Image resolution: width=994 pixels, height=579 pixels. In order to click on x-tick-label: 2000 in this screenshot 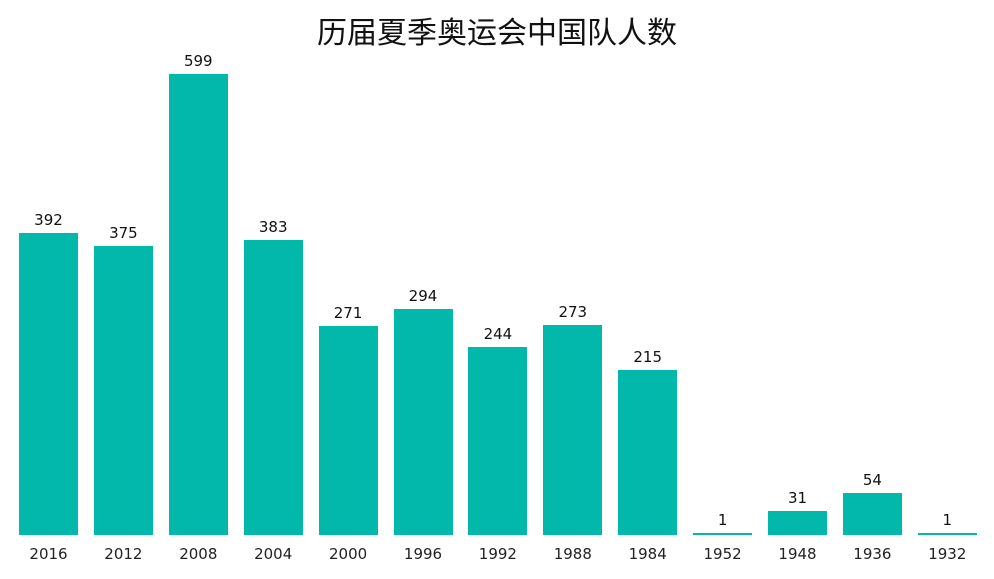, I will do `click(348, 554)`.